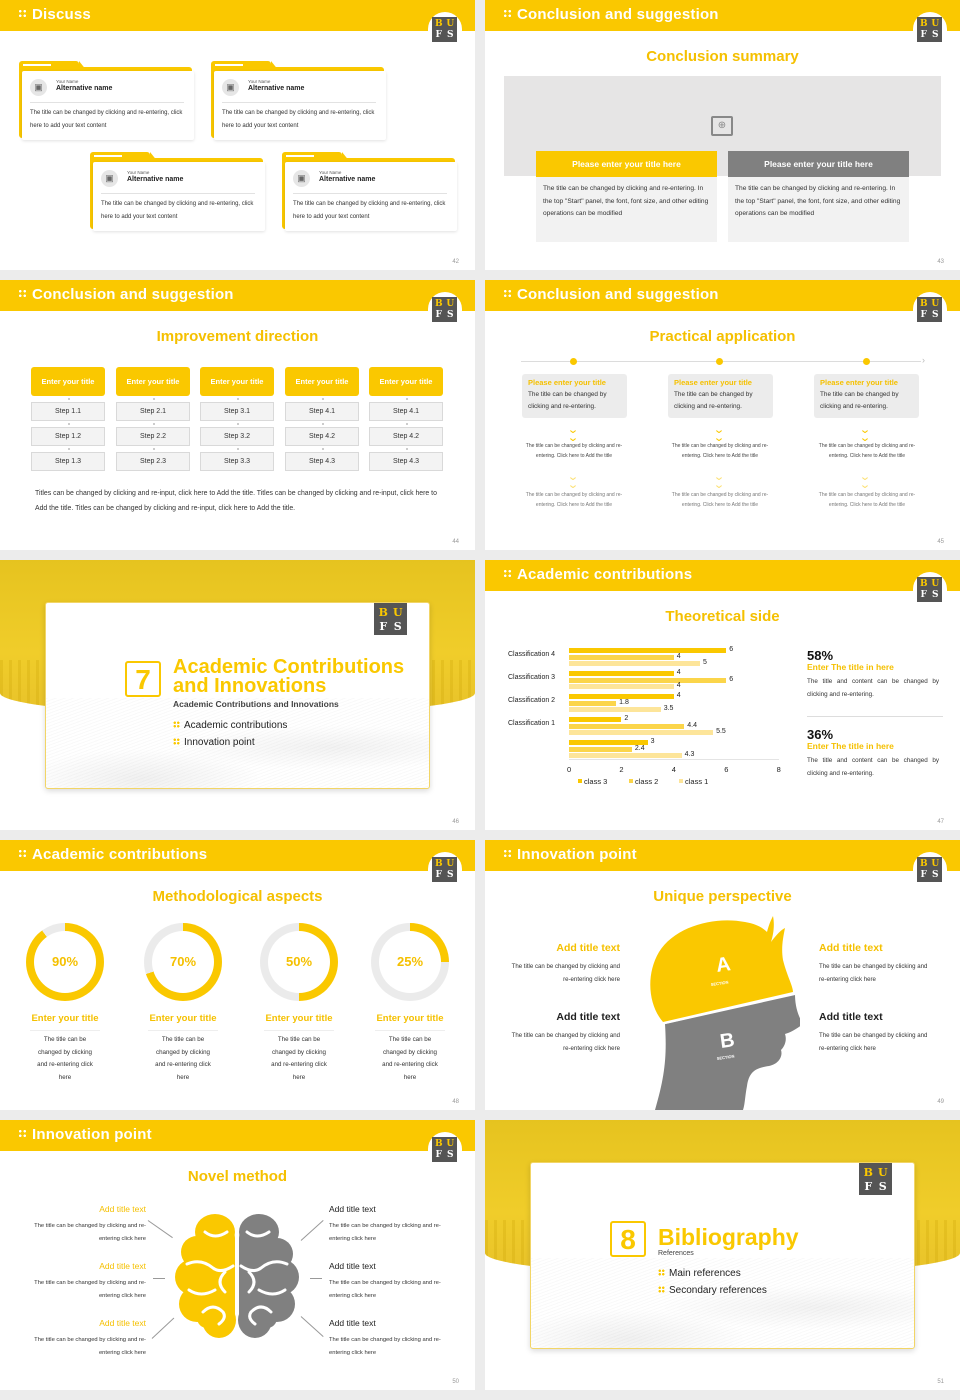 The width and height of the screenshot is (960, 1400). What do you see at coordinates (153, 434) in the screenshot?
I see `step-box: Step 2.2` at bounding box center [153, 434].